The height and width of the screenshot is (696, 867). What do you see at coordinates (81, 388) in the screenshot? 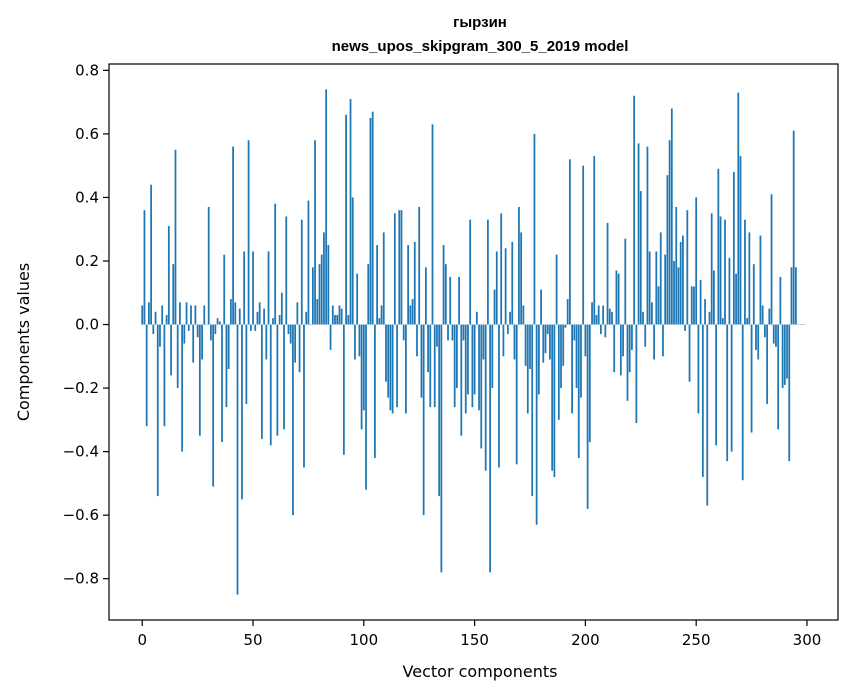
I see `y-tick-label: −0.2` at bounding box center [81, 388].